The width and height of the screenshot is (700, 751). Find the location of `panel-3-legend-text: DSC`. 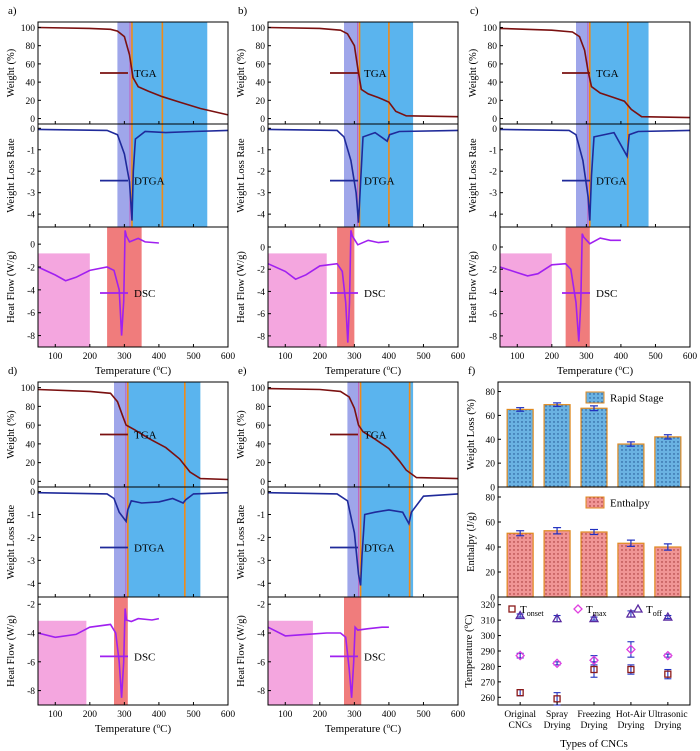

panel-3-legend-text: DSC is located at coordinates (606, 294).